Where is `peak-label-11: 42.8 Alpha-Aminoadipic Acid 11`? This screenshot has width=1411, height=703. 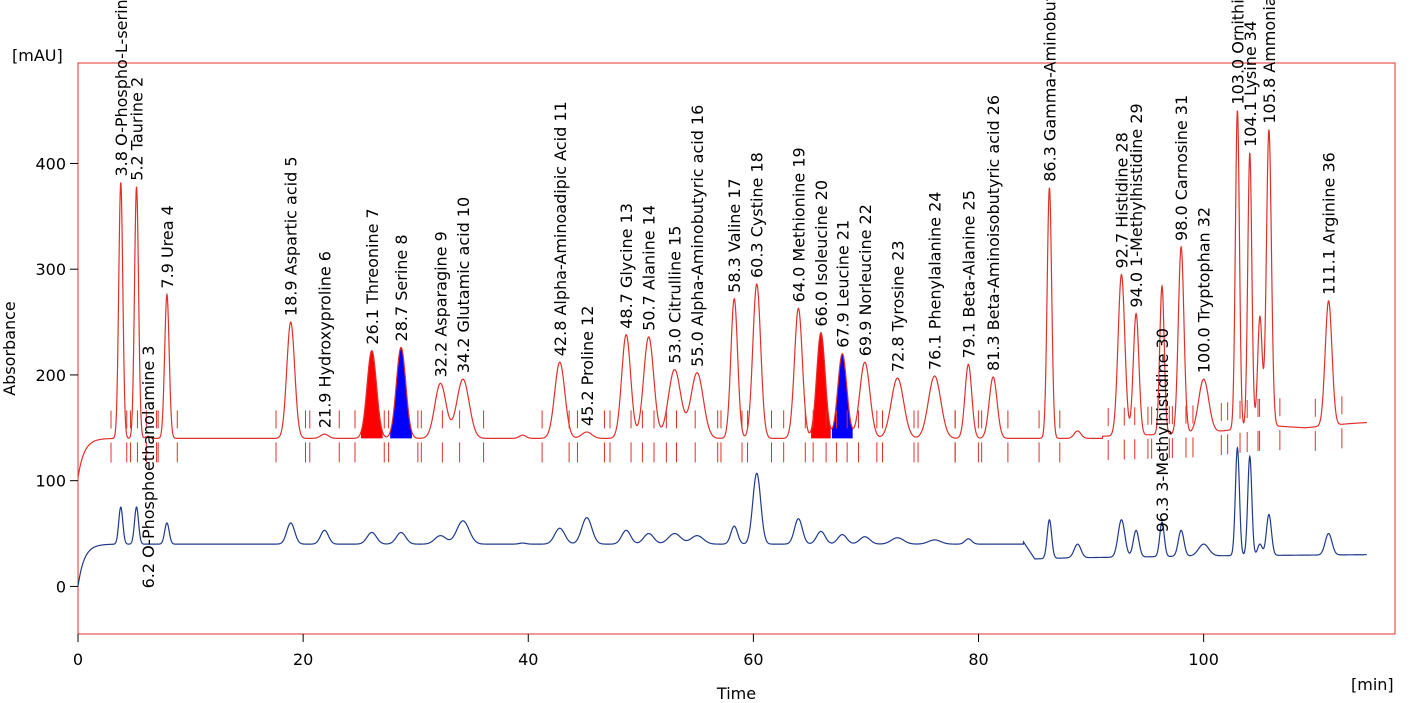
peak-label-11: 42.8 Alpha-Aminoadipic Acid 11 is located at coordinates (560, 228).